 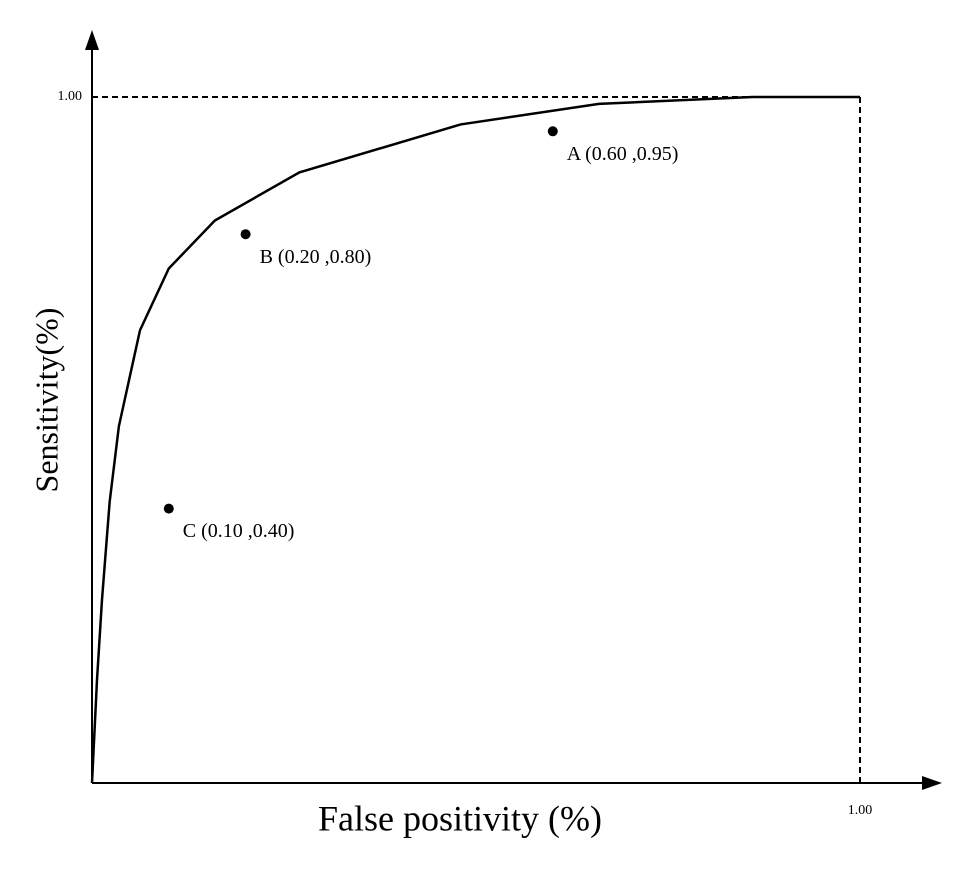 What do you see at coordinates (239, 531) in the screenshot?
I see `point-label: C (0.10 ,0.40)` at bounding box center [239, 531].